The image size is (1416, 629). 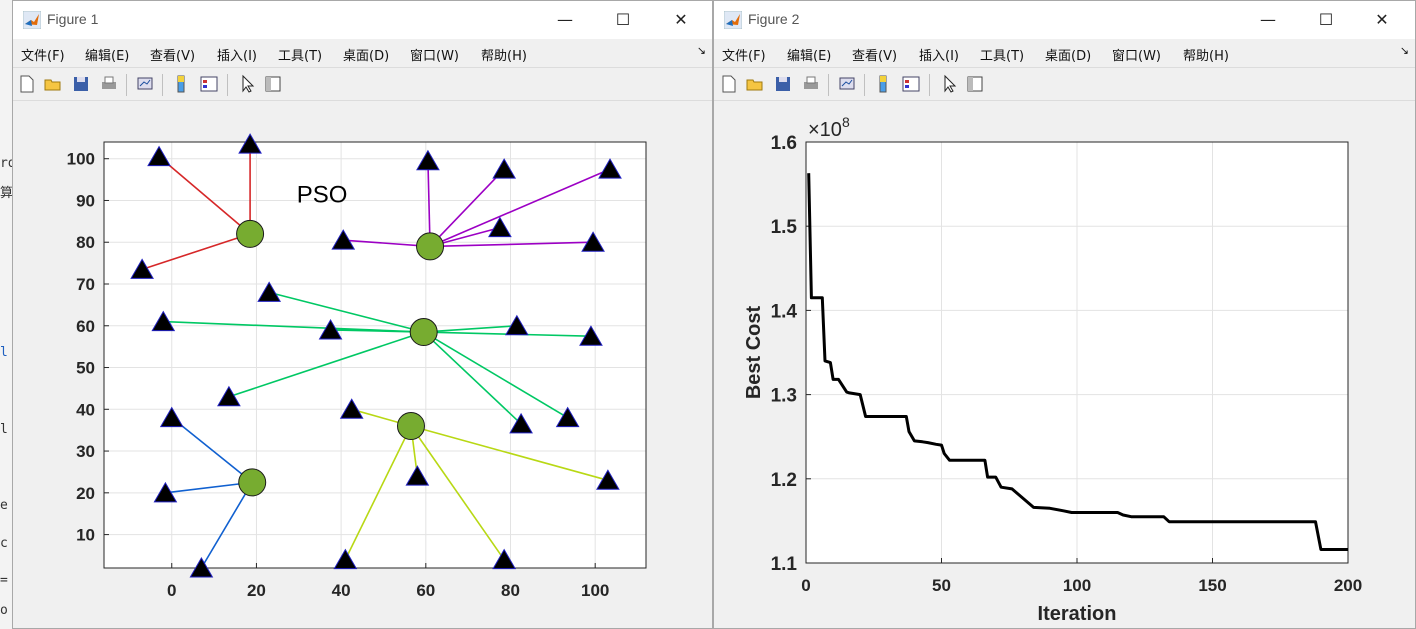 What do you see at coordinates (1064, 20) in the screenshot?
I see `title-bar: Figure 2 — ☐ ✕` at bounding box center [1064, 20].